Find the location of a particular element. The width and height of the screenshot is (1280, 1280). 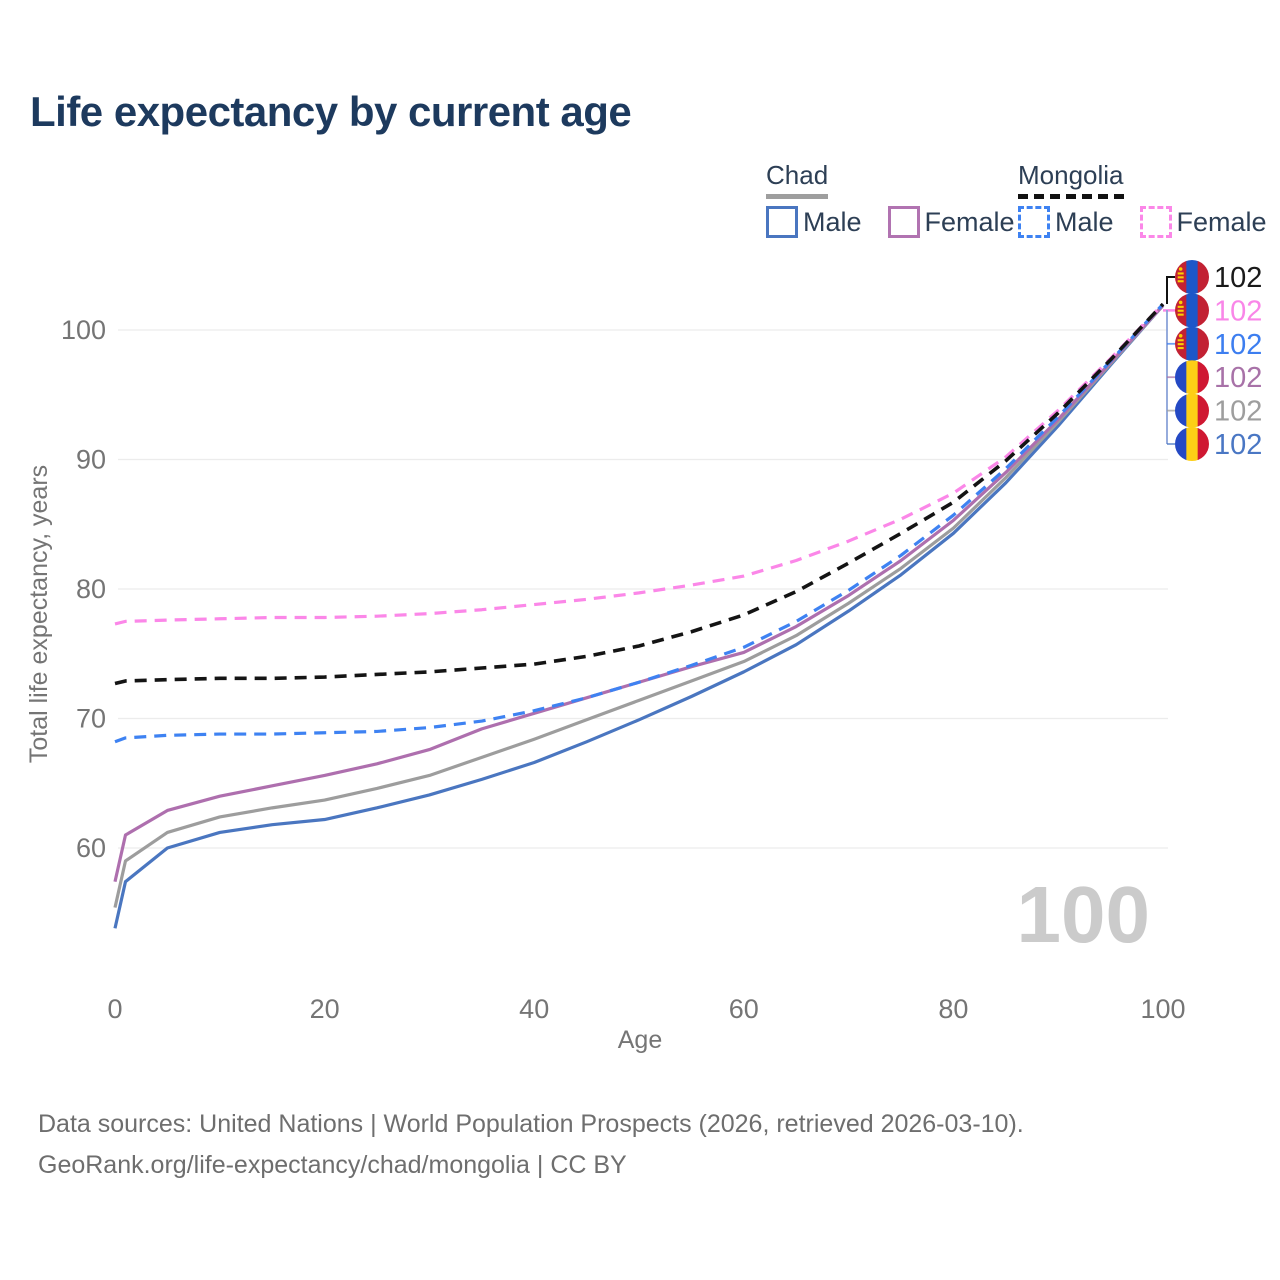

x-tick-label: 40 is located at coordinates (534, 1009).